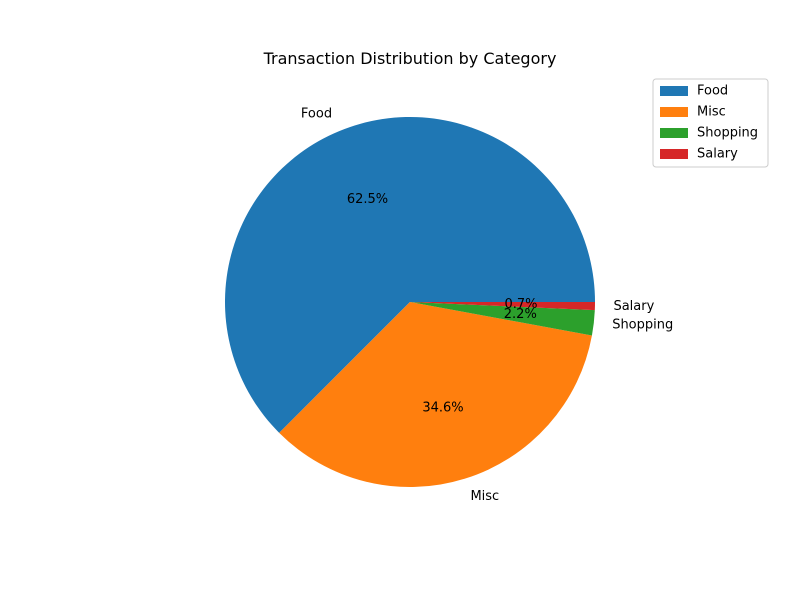 This screenshot has width=800, height=600. Describe the element at coordinates (442, 407) in the screenshot. I see `slice-percent-misc: 34.6%` at that location.